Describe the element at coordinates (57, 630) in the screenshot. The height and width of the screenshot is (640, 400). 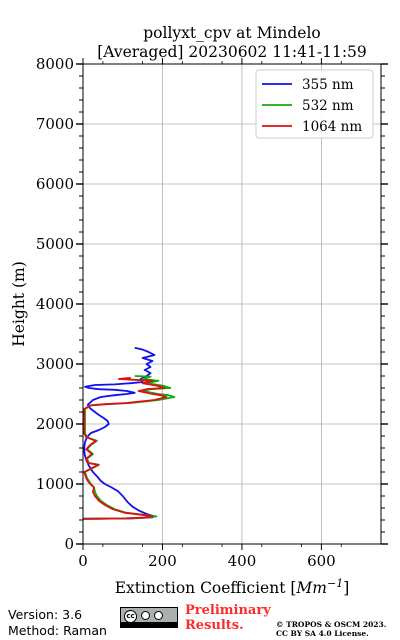
I see `method-text: Method: Raman` at that location.